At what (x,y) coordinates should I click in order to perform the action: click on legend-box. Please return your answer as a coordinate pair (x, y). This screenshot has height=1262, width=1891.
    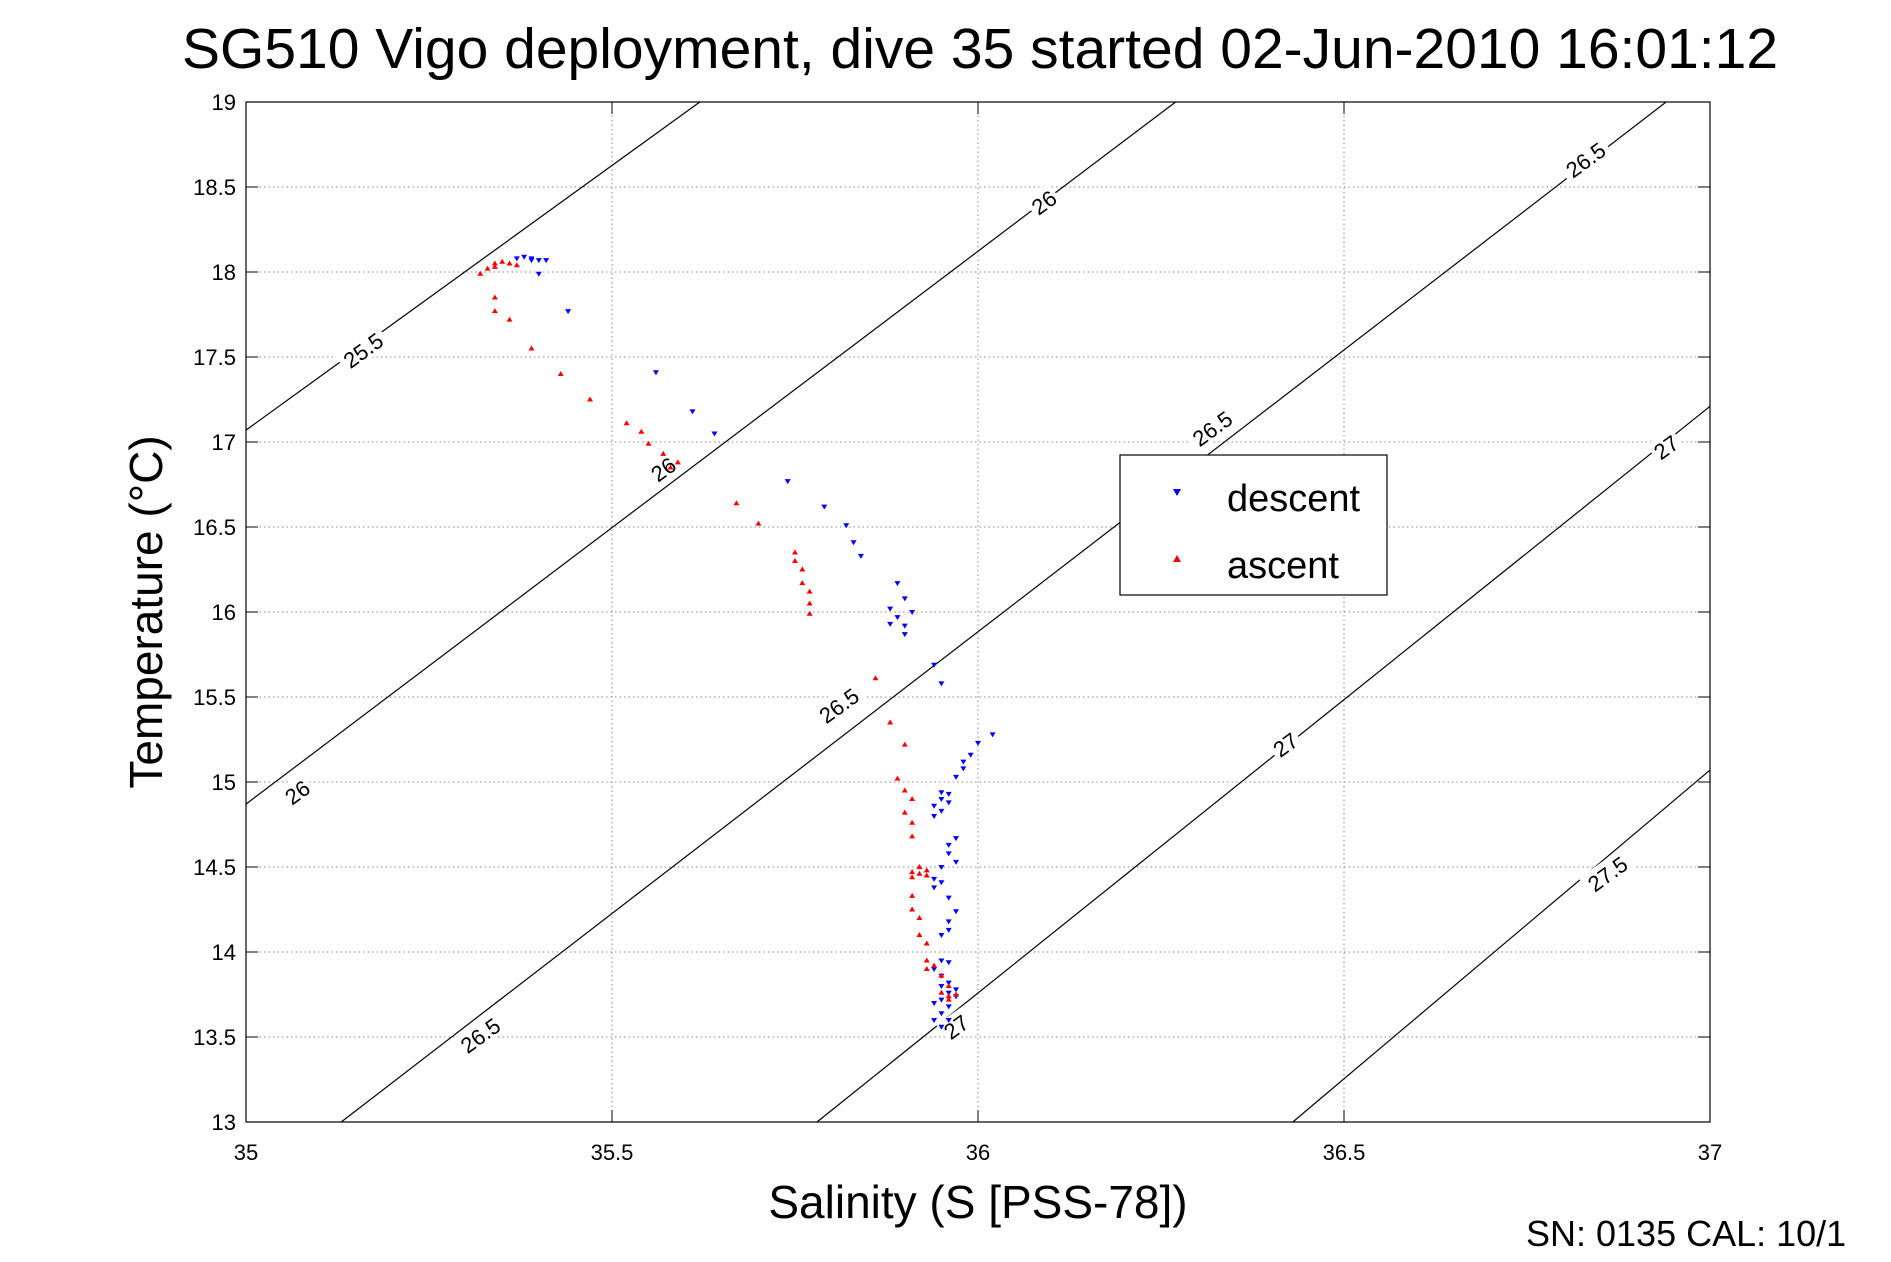
    Looking at the image, I should click on (1253, 525).